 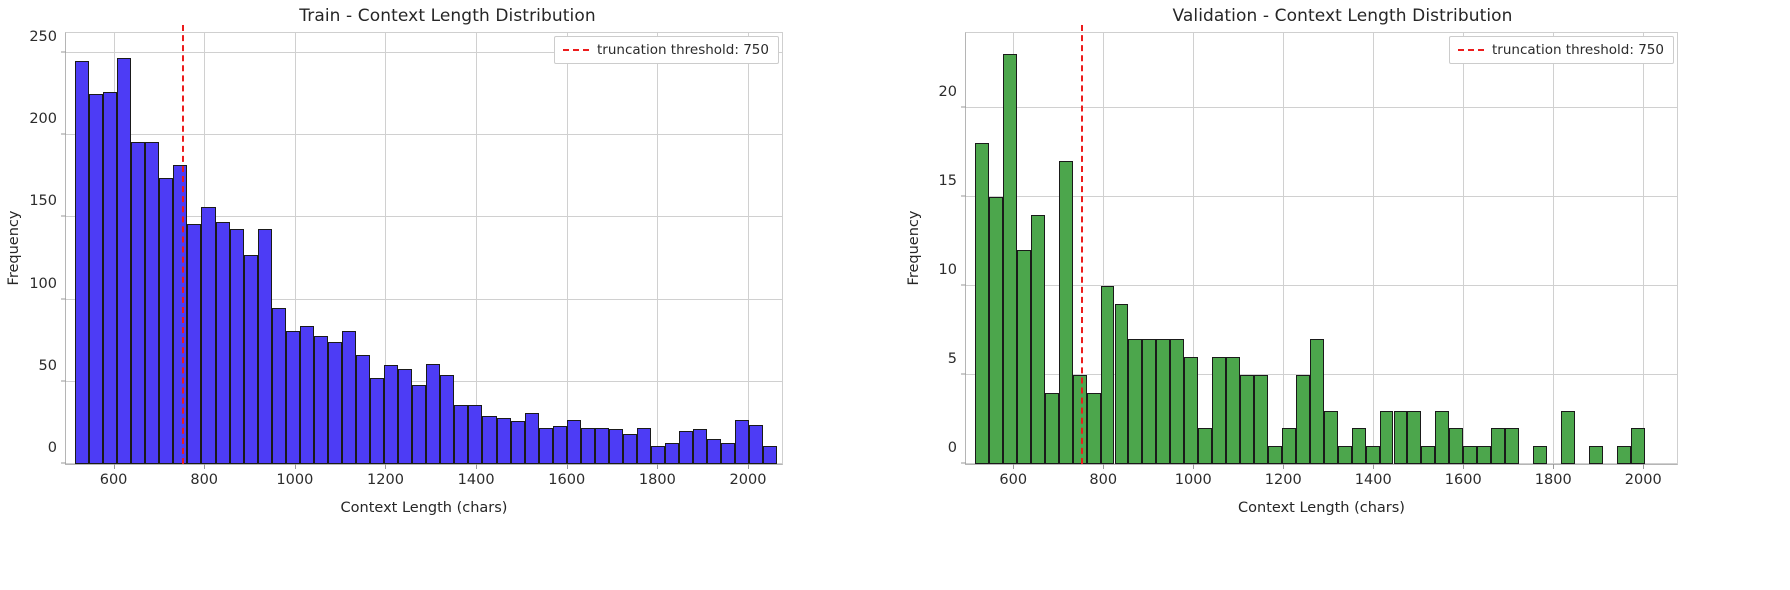 What do you see at coordinates (43, 283) in the screenshot?
I see `y-axis-tick-label: 100` at bounding box center [43, 283].